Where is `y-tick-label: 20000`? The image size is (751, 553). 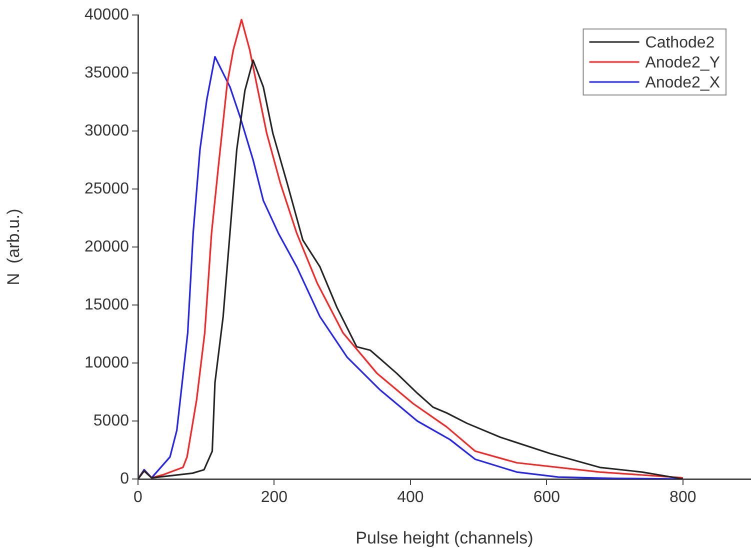 y-tick-label: 20000 is located at coordinates (107, 247).